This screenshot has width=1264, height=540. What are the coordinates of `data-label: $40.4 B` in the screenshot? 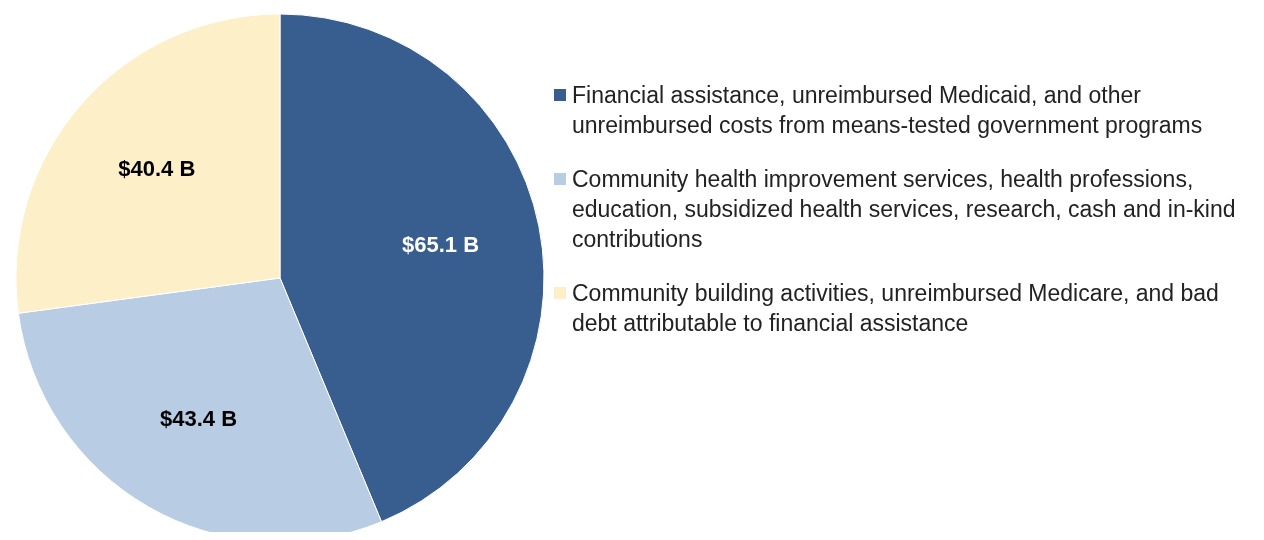 It's located at (157, 169).